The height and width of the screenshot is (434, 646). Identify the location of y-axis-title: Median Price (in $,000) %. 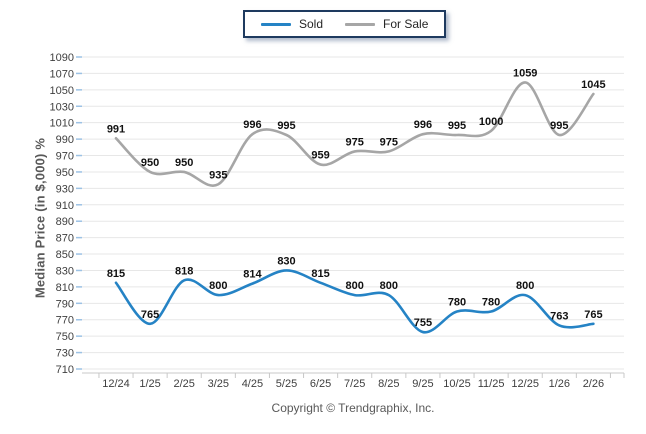
(40, 218).